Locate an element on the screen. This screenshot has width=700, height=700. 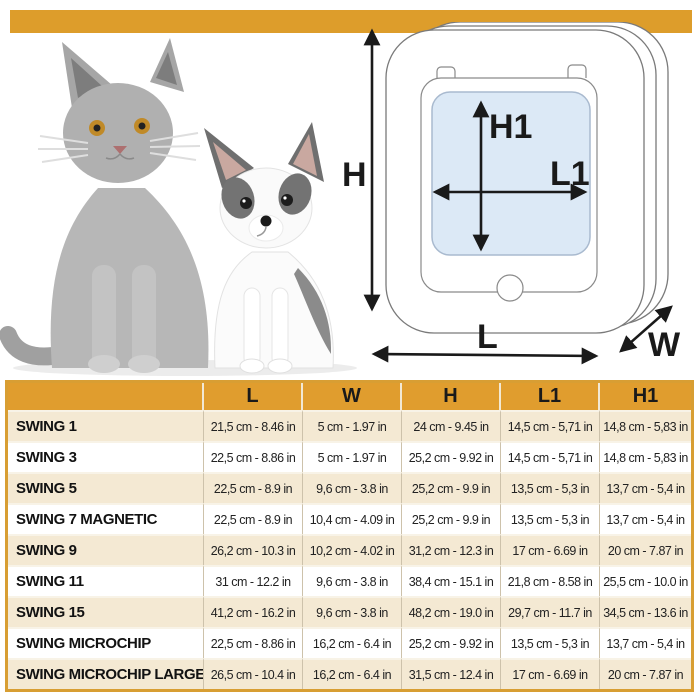
dim-L: 26,2 cm - 10.3 in is located at coordinates (253, 549).